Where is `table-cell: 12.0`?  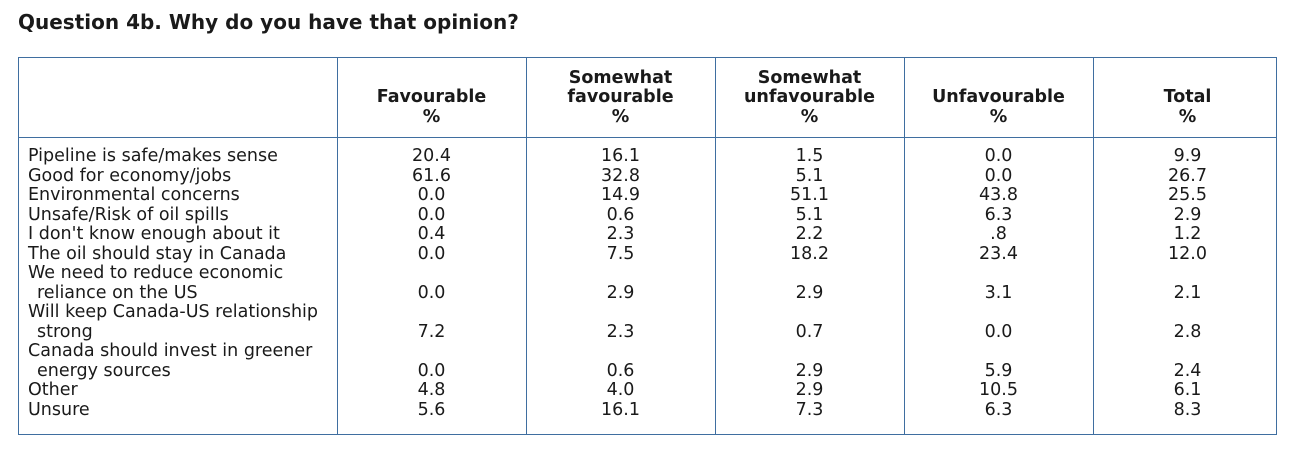 table-cell: 12.0 is located at coordinates (1187, 253).